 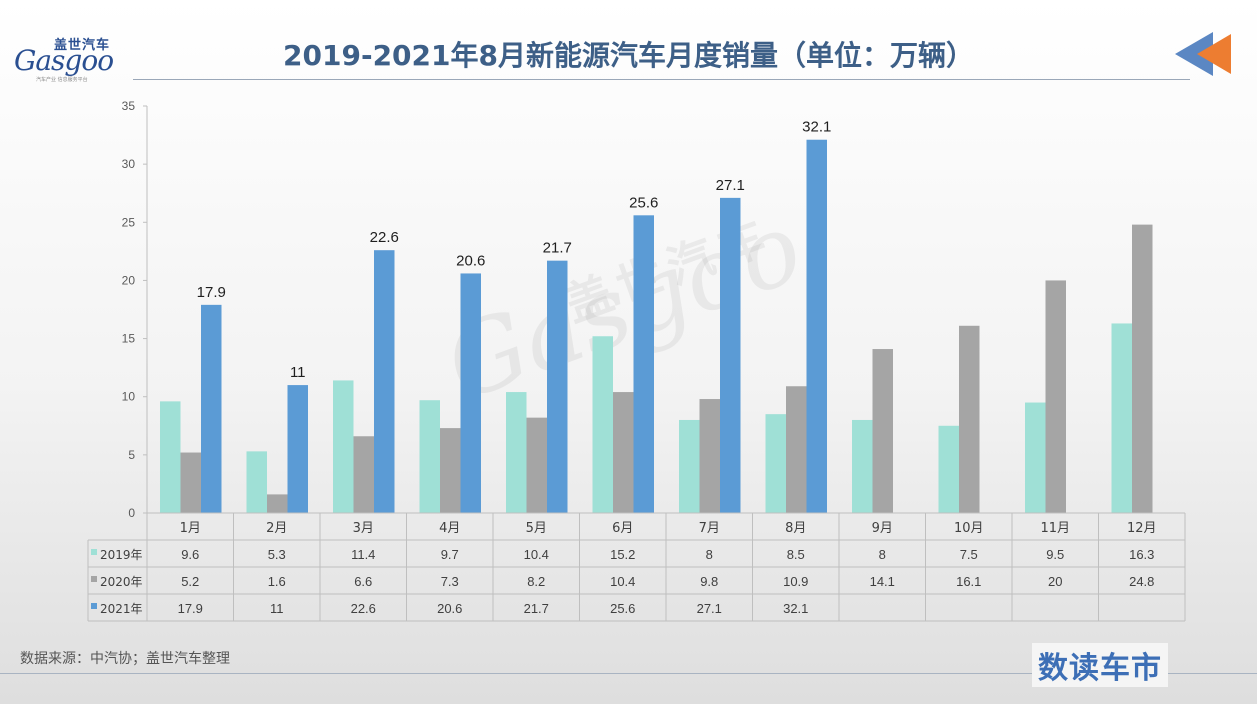 I want to click on legend-label-2019: 2019年, so click(x=121, y=555).